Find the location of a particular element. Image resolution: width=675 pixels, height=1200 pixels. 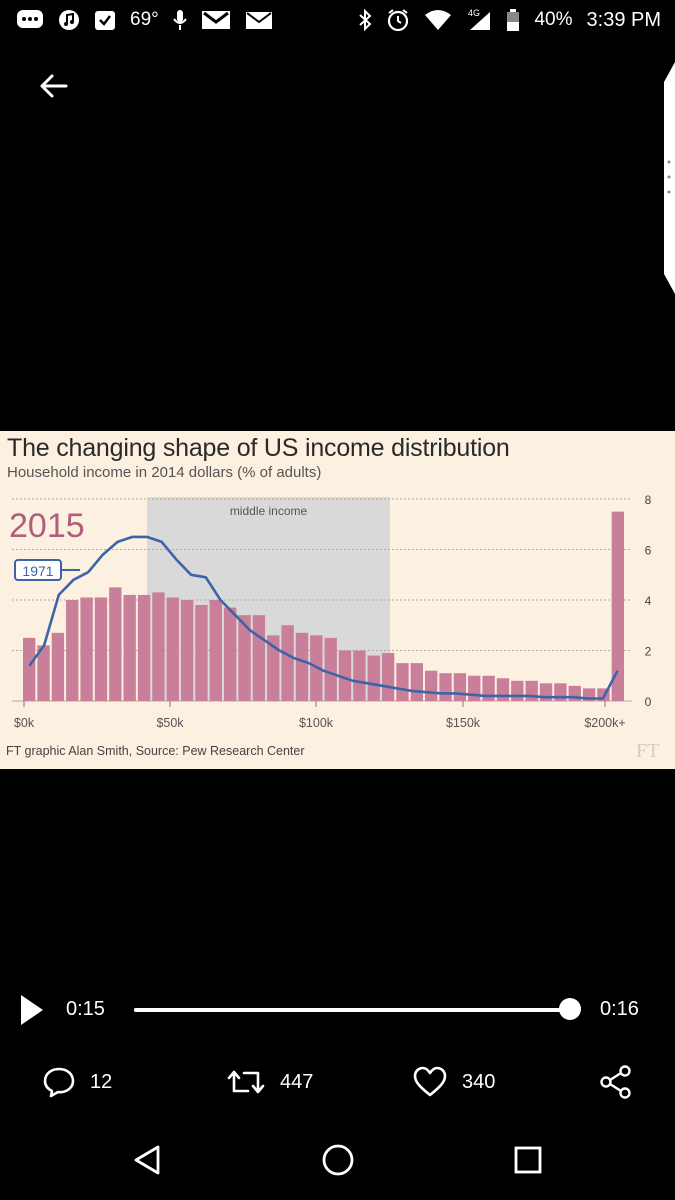

nav-recents-icon is located at coordinates (528, 1160).